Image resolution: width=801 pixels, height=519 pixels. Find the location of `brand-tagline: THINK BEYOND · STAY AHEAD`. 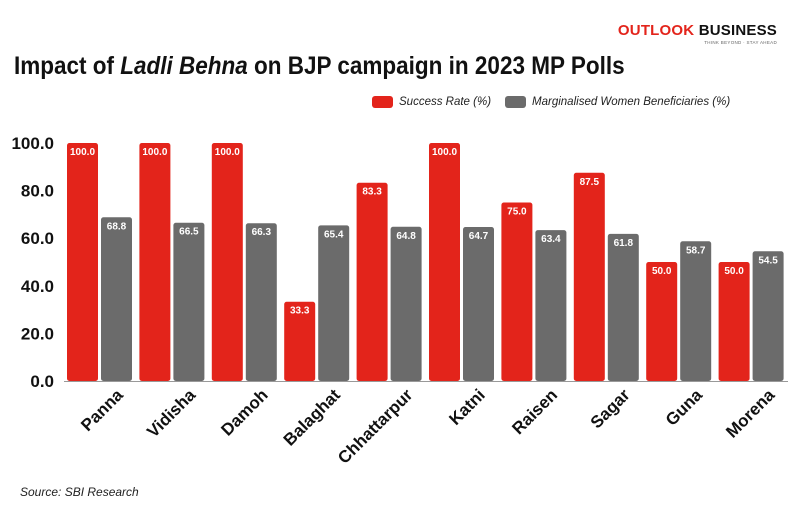

brand-tagline: THINK BEYOND · STAY AHEAD is located at coordinates (740, 42).